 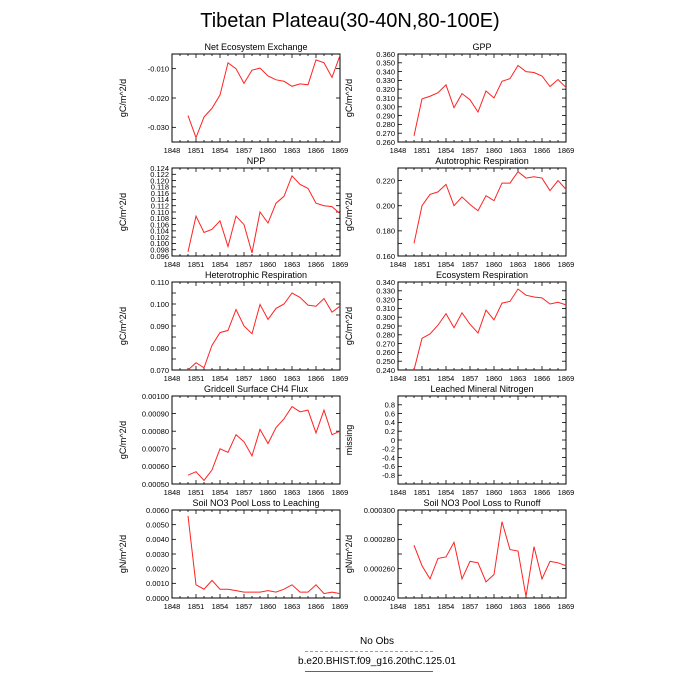 What do you see at coordinates (377, 641) in the screenshot?
I see `legend-label: No Obs` at bounding box center [377, 641].